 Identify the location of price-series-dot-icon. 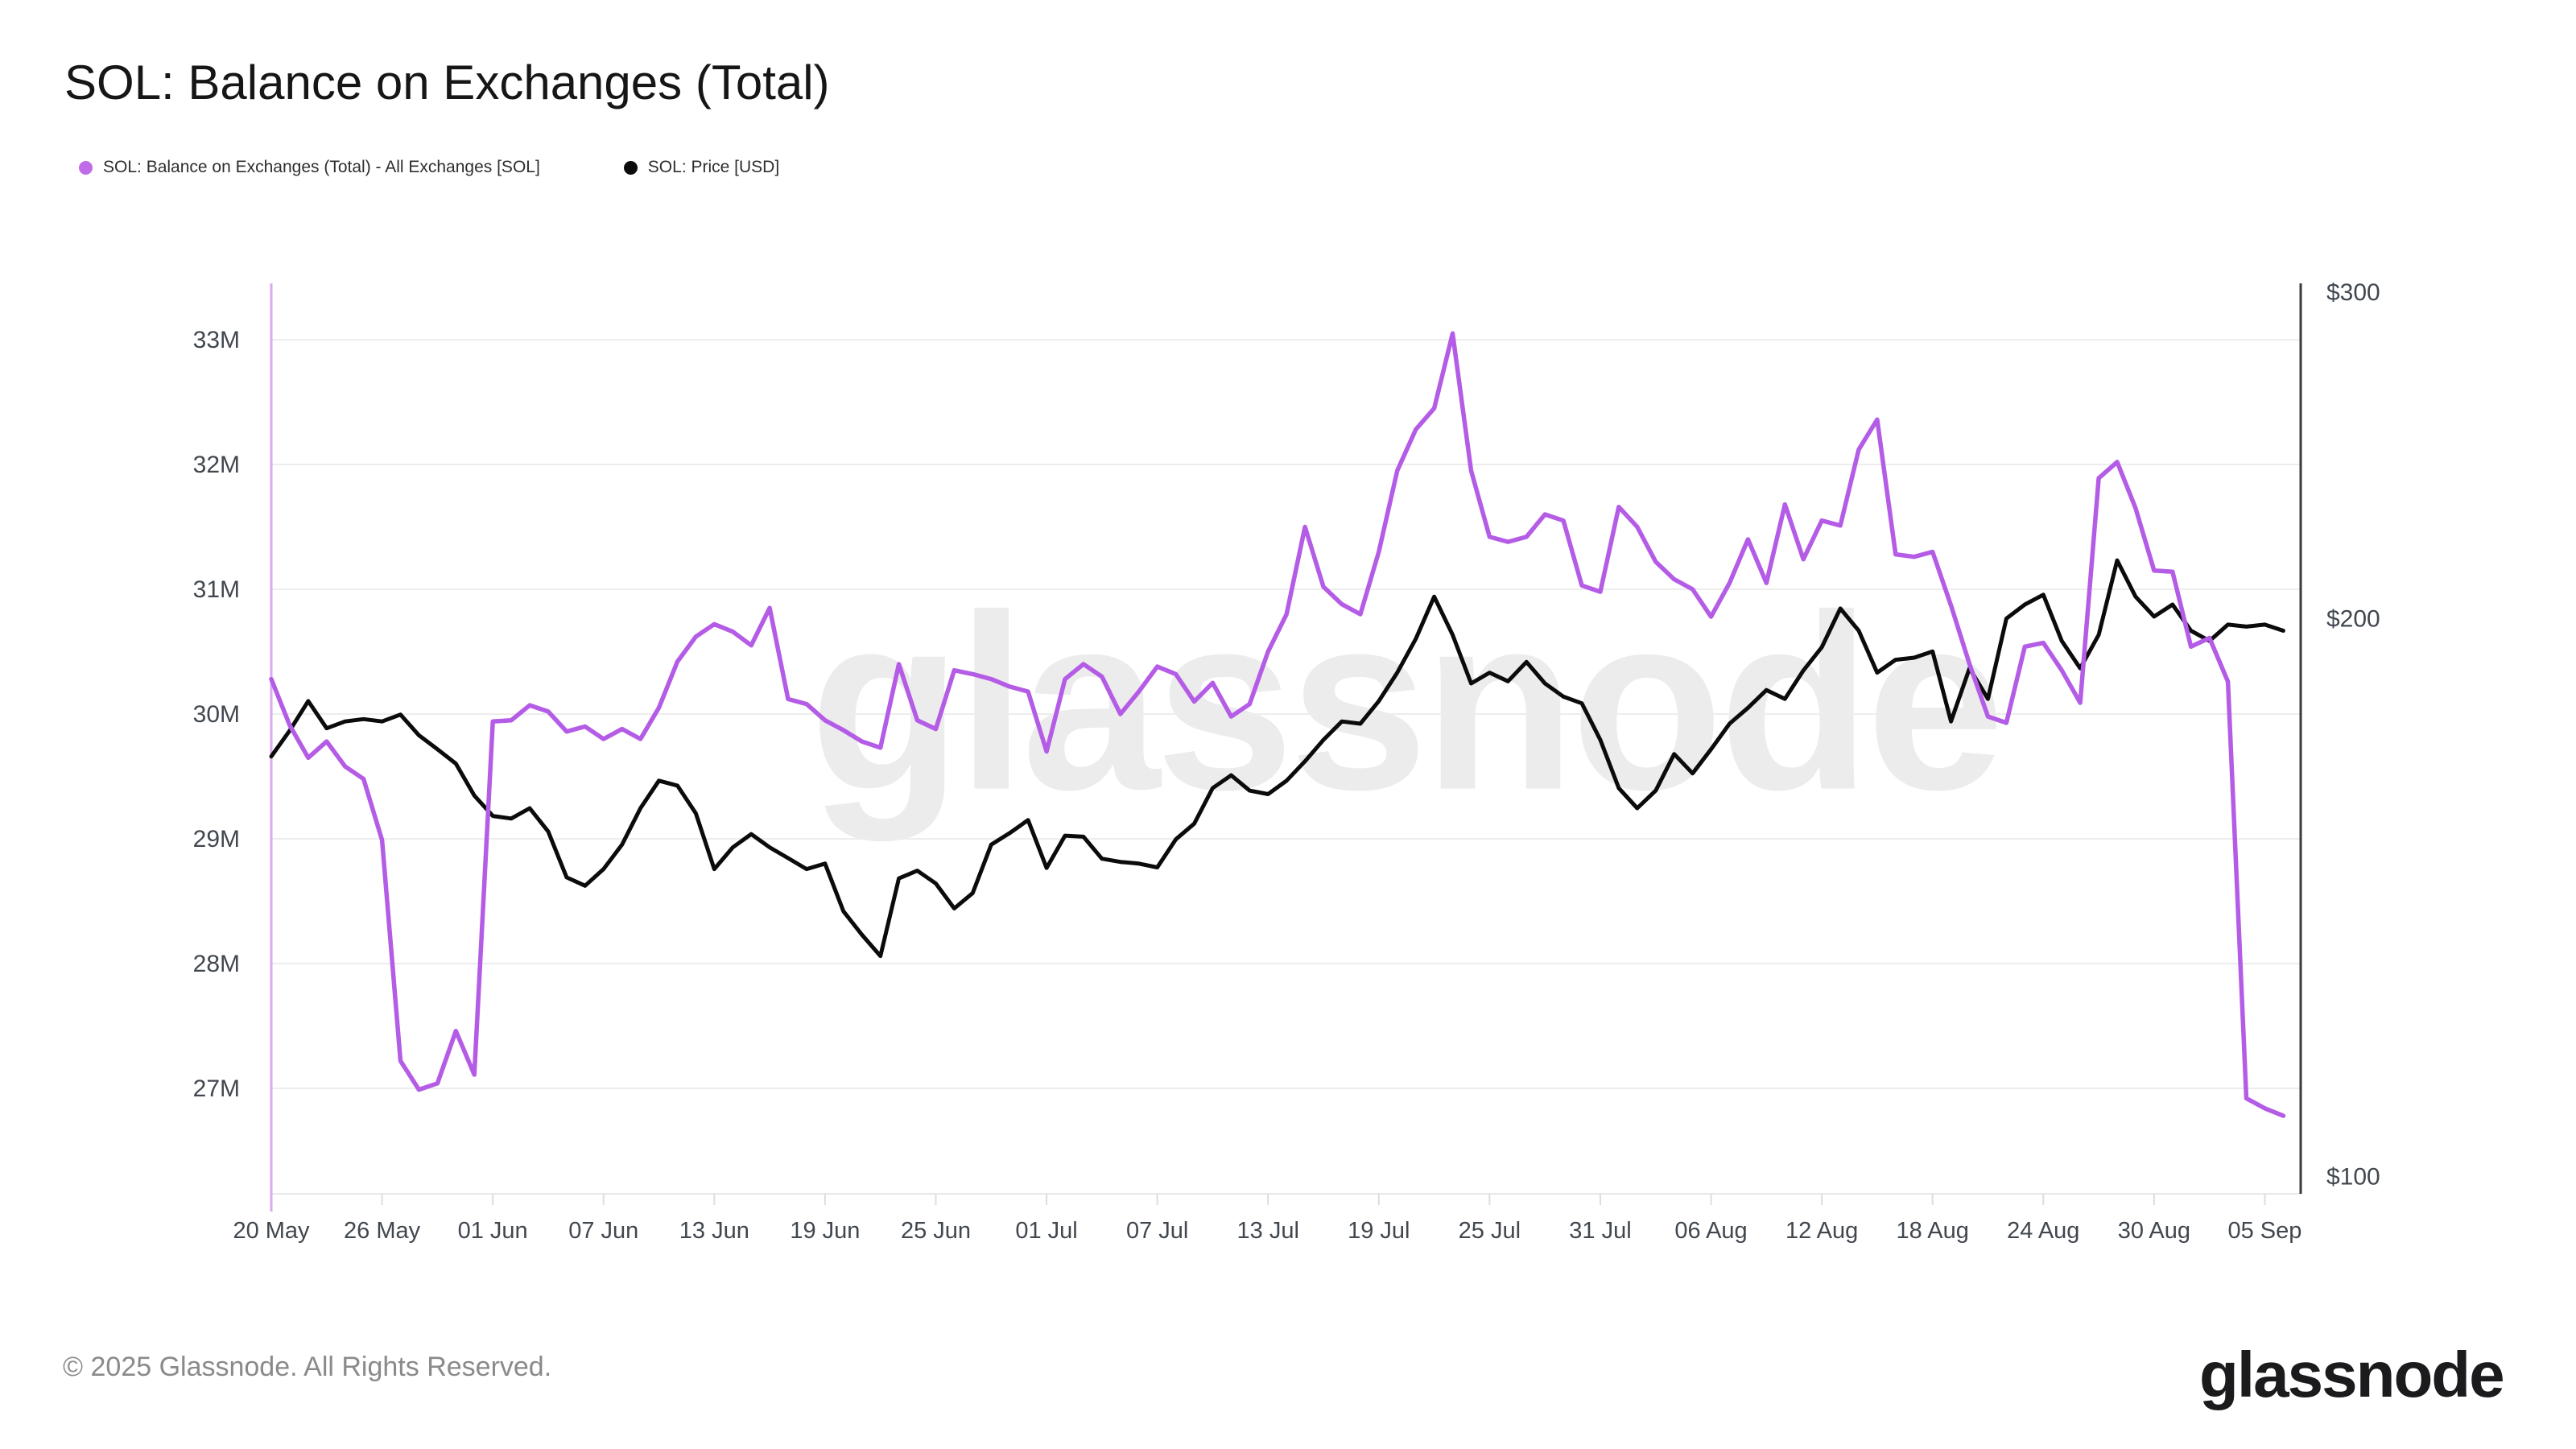
(630, 167).